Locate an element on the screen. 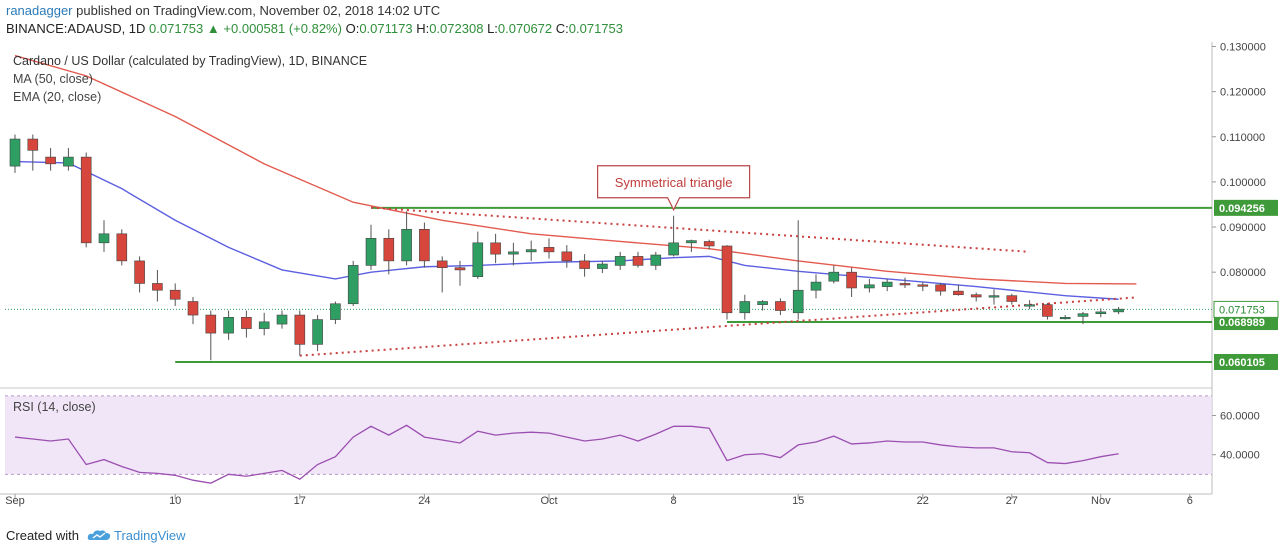  author-link: ranadagger is located at coordinates (39, 10).